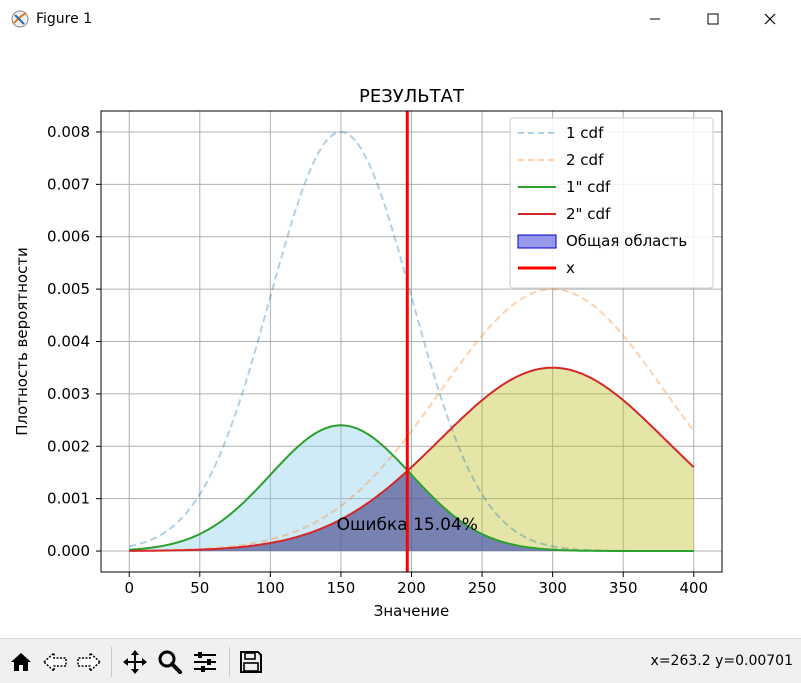  Describe the element at coordinates (552, 588) in the screenshot. I see `x-tick-label: 300` at that location.